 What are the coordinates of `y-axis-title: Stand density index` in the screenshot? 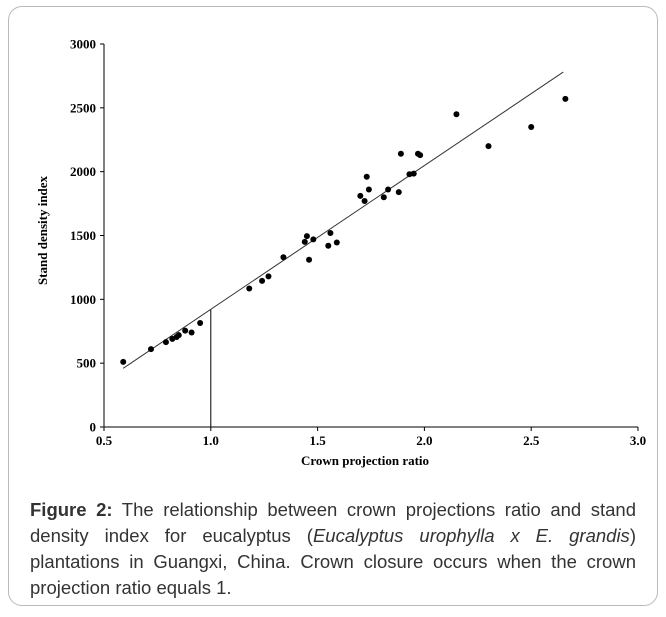 It's located at (42, 230).